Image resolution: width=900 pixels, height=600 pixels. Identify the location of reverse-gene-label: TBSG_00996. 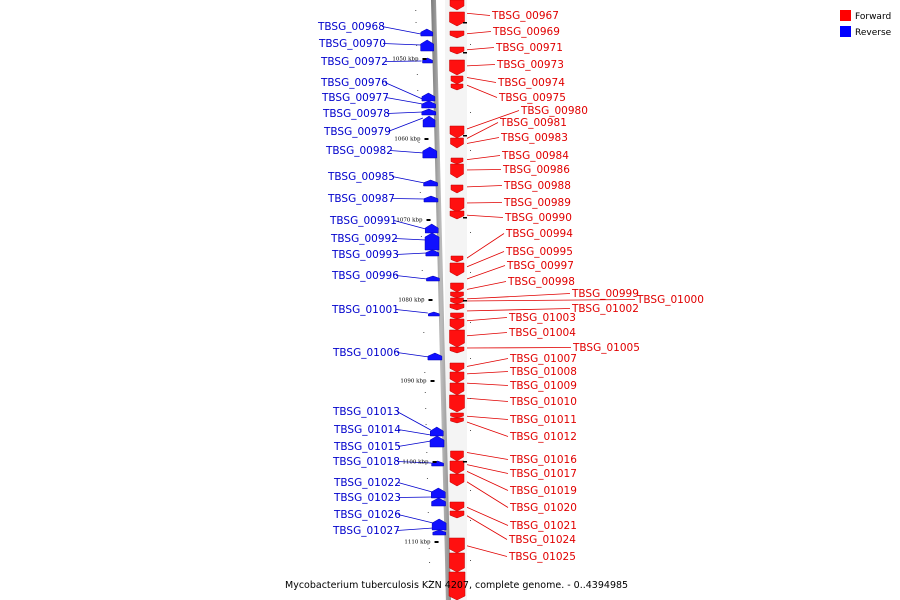
(365, 276).